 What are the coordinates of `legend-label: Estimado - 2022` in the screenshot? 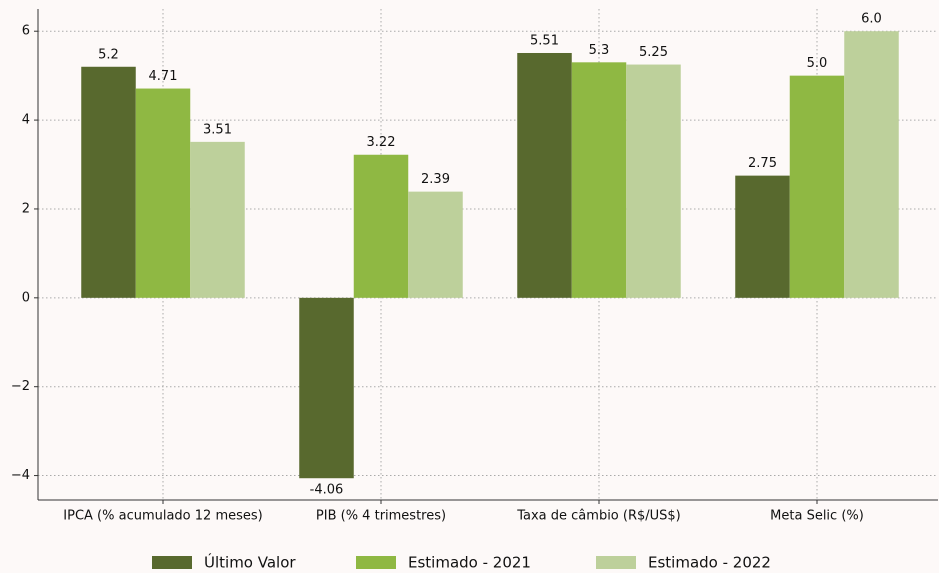 It's located at (709, 563).